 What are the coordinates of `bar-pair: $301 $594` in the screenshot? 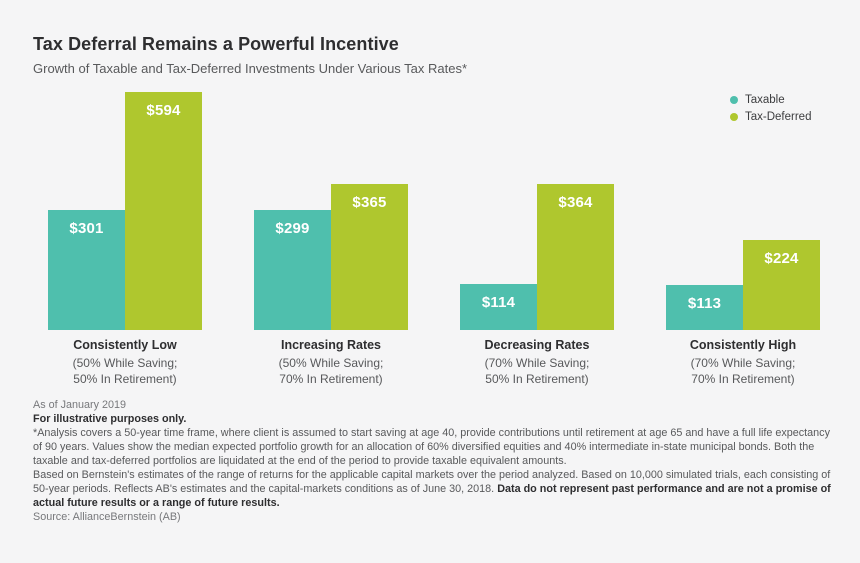 It's located at (125, 210).